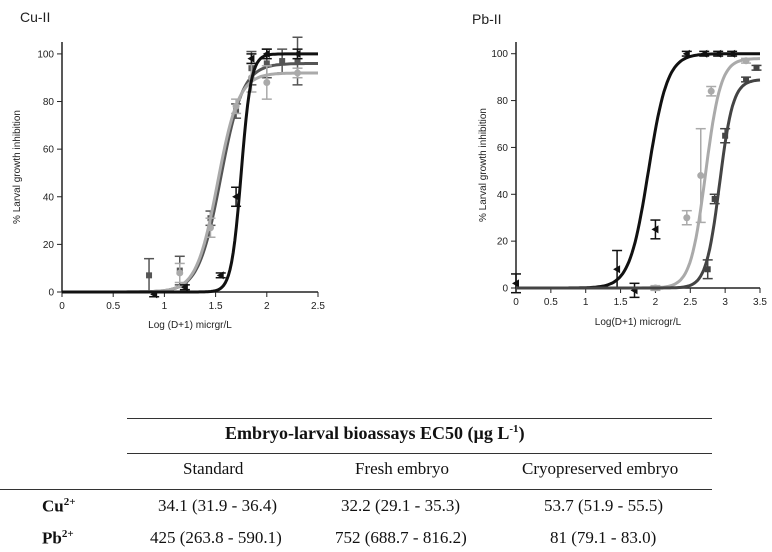 The height and width of the screenshot is (552, 772). I want to click on row-label-pb-text: Pb, so click(52, 538).